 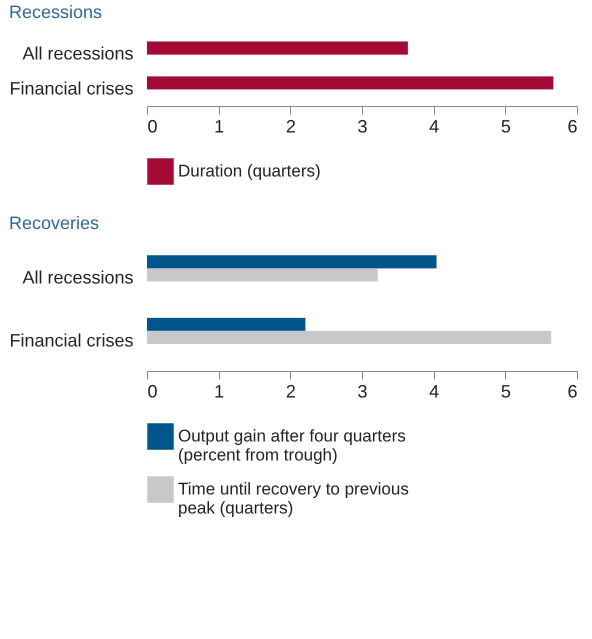 I want to click on legend-label: Time until recovery to previous peak (quarters), so click(x=293, y=499).